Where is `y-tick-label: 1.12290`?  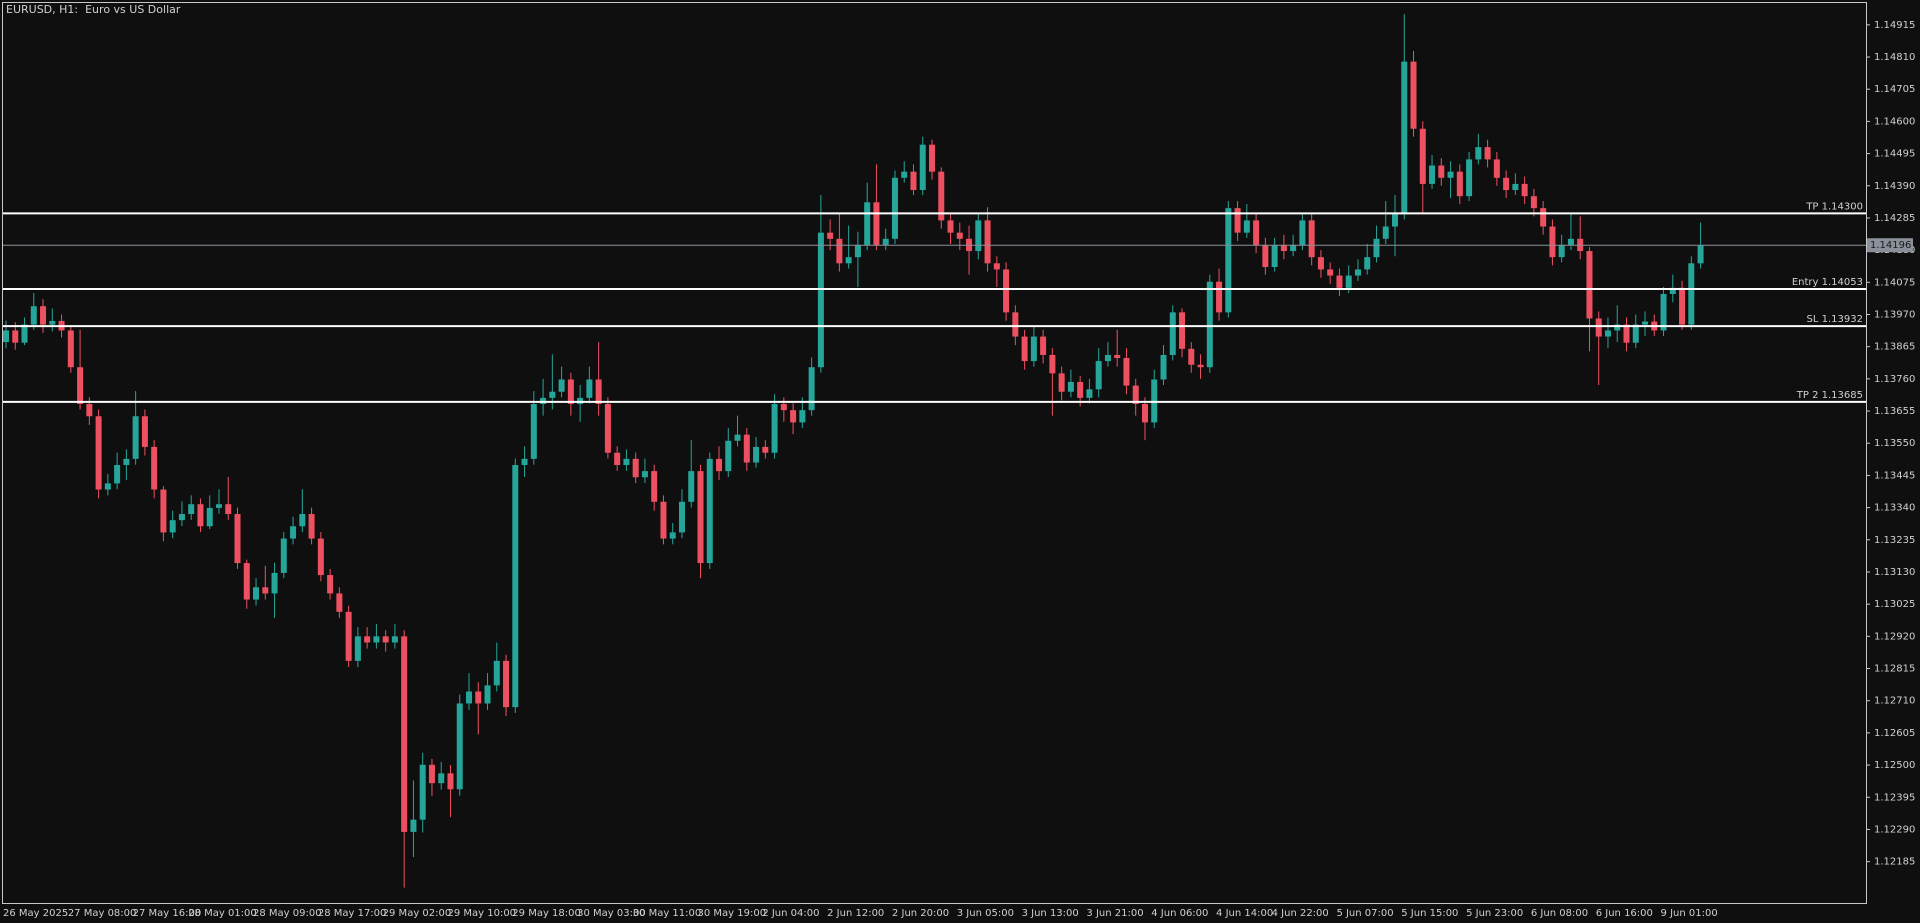
y-tick-label: 1.12290 is located at coordinates (1894, 829).